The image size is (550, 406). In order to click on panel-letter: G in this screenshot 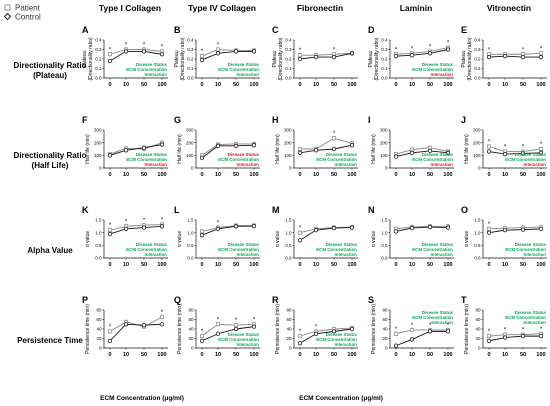, I will do `click(177, 120)`.